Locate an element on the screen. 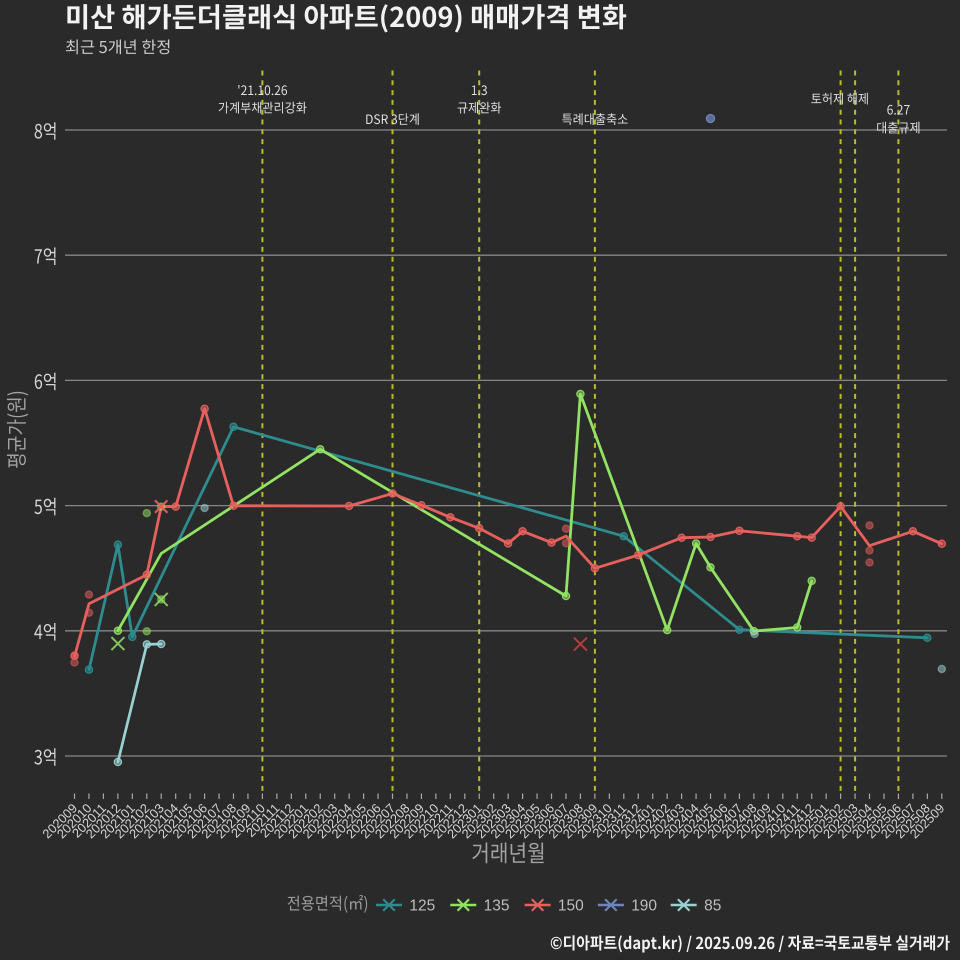 The height and width of the screenshot is (960, 960). svg-text: 190 is located at coordinates (644, 906).